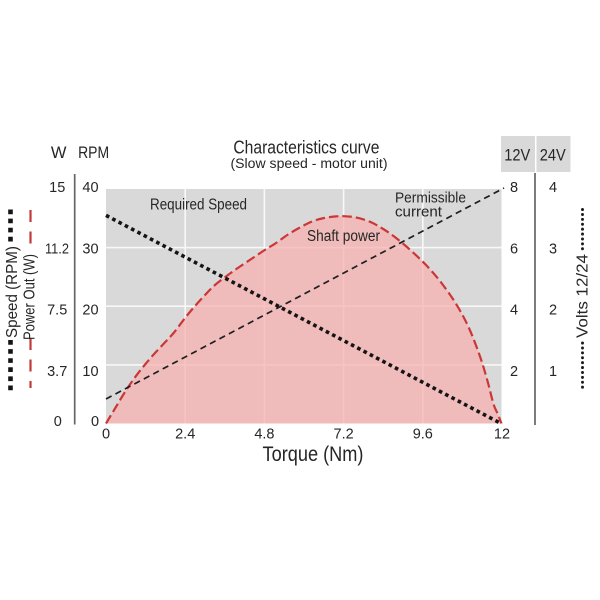 The image size is (600, 600). I want to click on svg-text: 2.4, so click(185, 434).